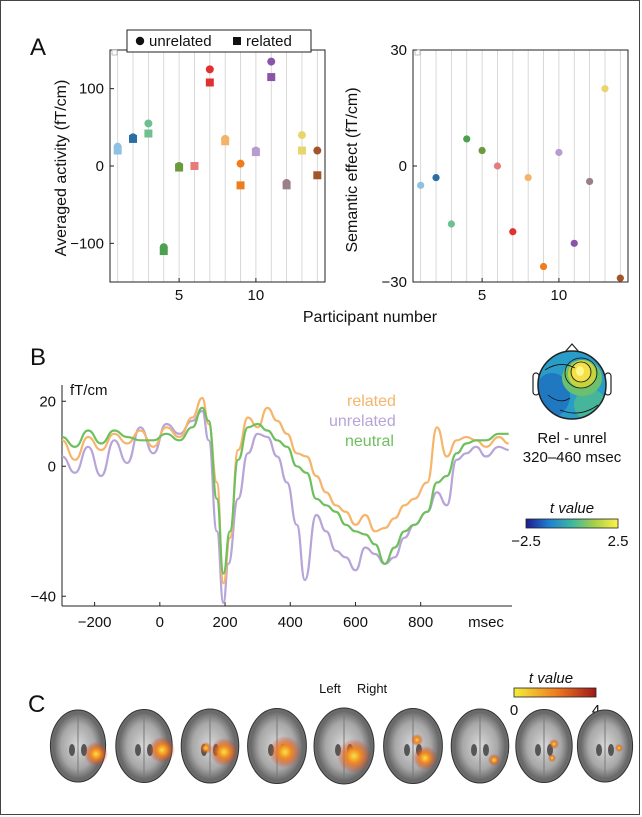  I want to click on b-legend-related: related, so click(371, 401).